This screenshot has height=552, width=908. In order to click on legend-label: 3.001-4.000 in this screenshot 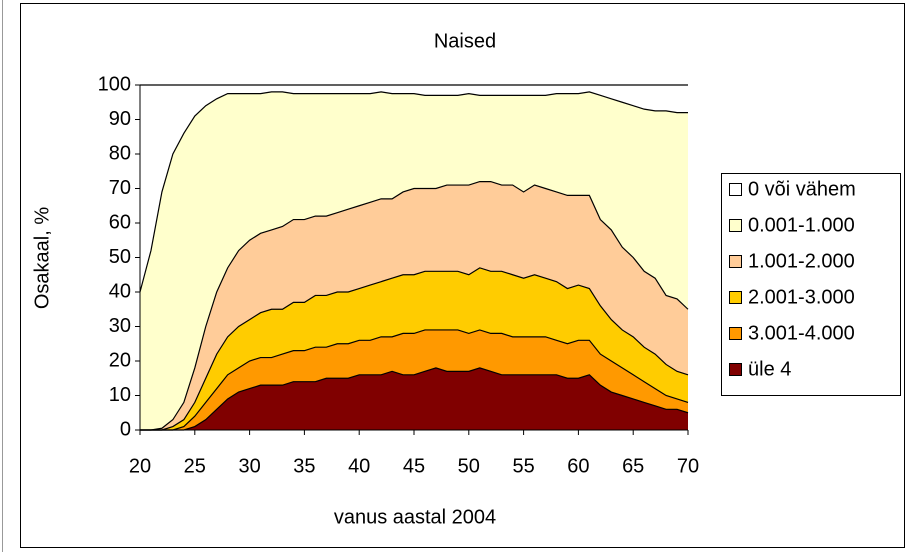, I will do `click(801, 333)`.